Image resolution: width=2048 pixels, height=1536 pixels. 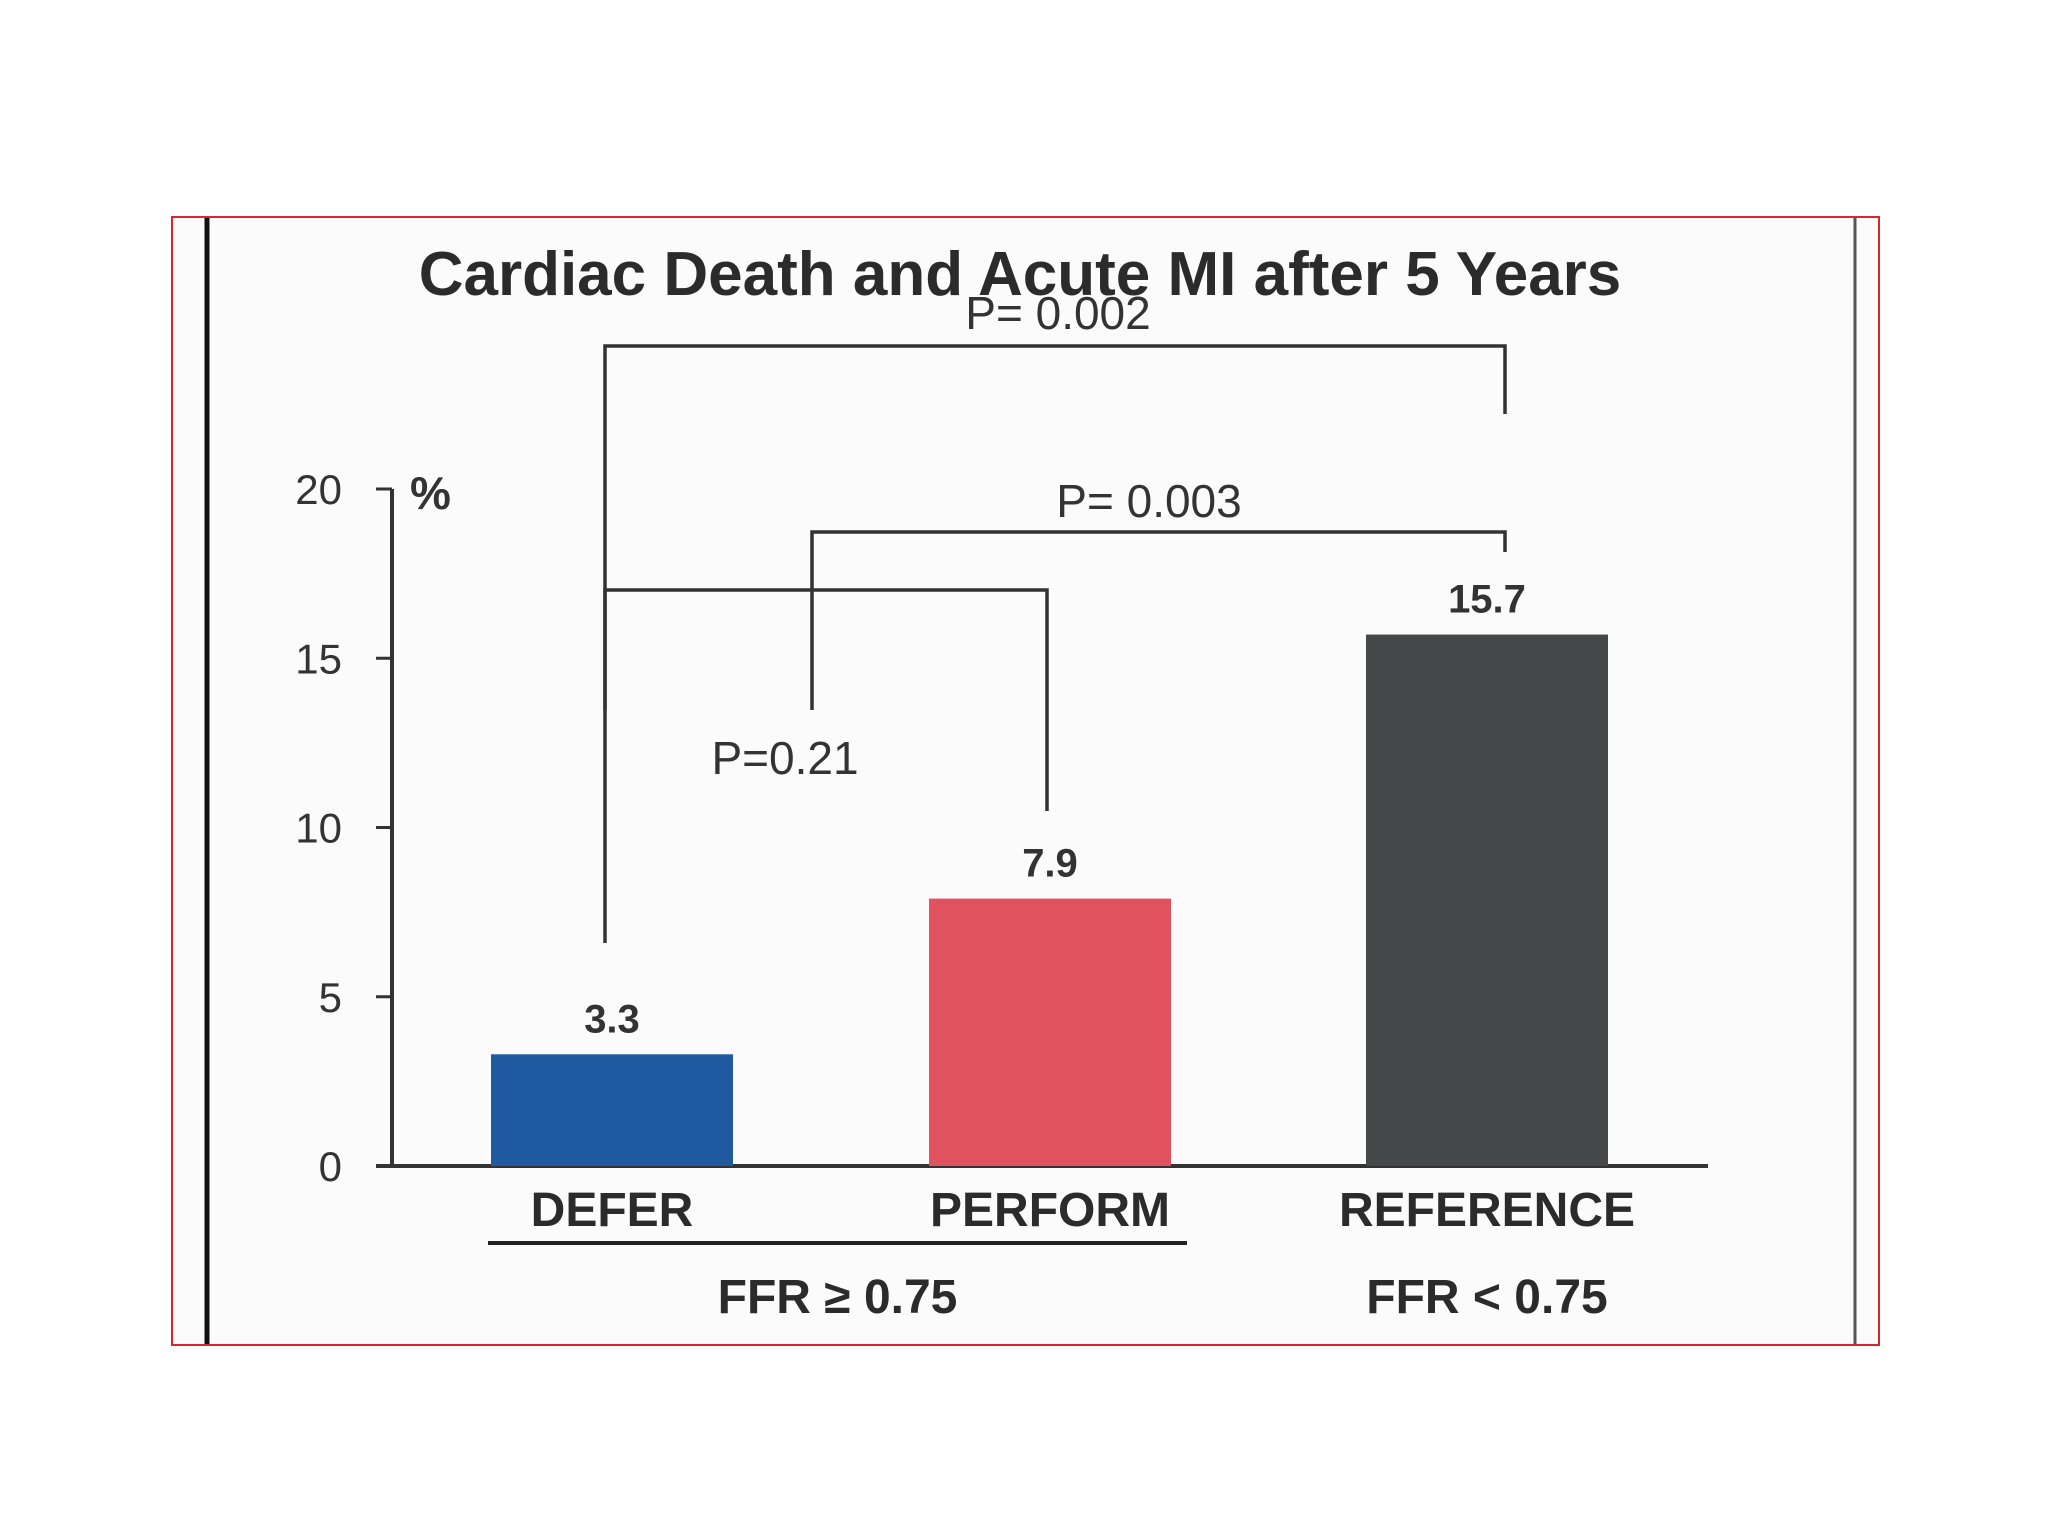 I want to click on y-axis-unit-label: %, so click(x=430, y=493).